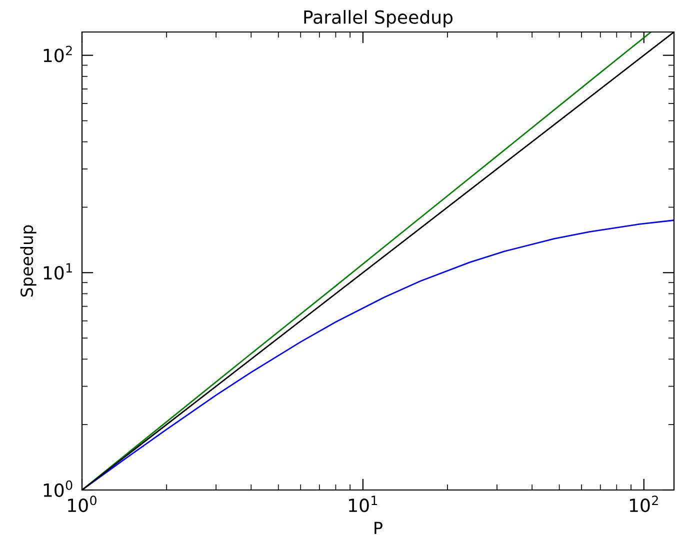  What do you see at coordinates (644, 504) in the screenshot?
I see `x-tick-label: 10$^{2}$` at bounding box center [644, 504].